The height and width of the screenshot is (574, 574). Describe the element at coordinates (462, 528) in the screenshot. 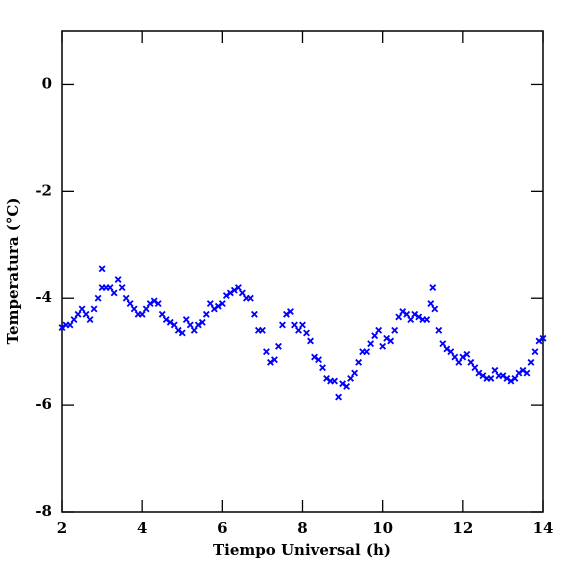

I see `x-tick-label: 12` at that location.